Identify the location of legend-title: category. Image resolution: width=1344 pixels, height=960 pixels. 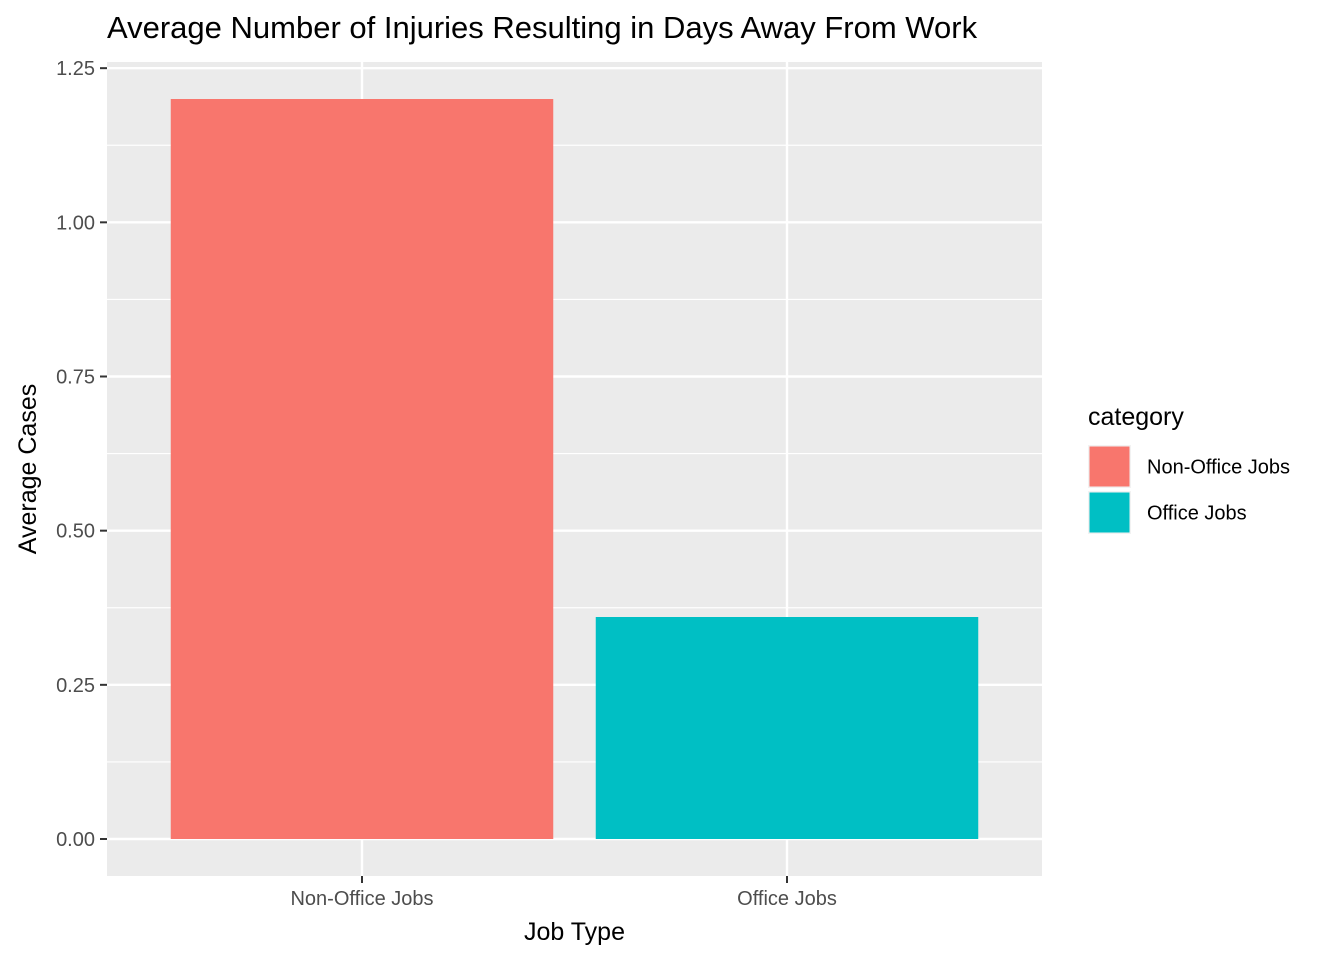
(1136, 417).